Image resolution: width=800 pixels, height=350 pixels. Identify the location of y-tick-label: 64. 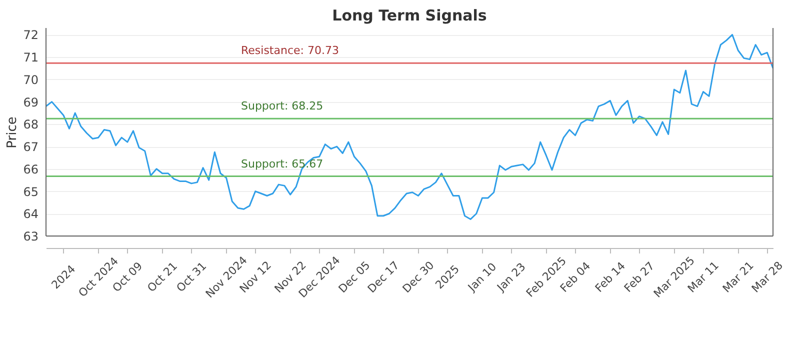
(30, 214).